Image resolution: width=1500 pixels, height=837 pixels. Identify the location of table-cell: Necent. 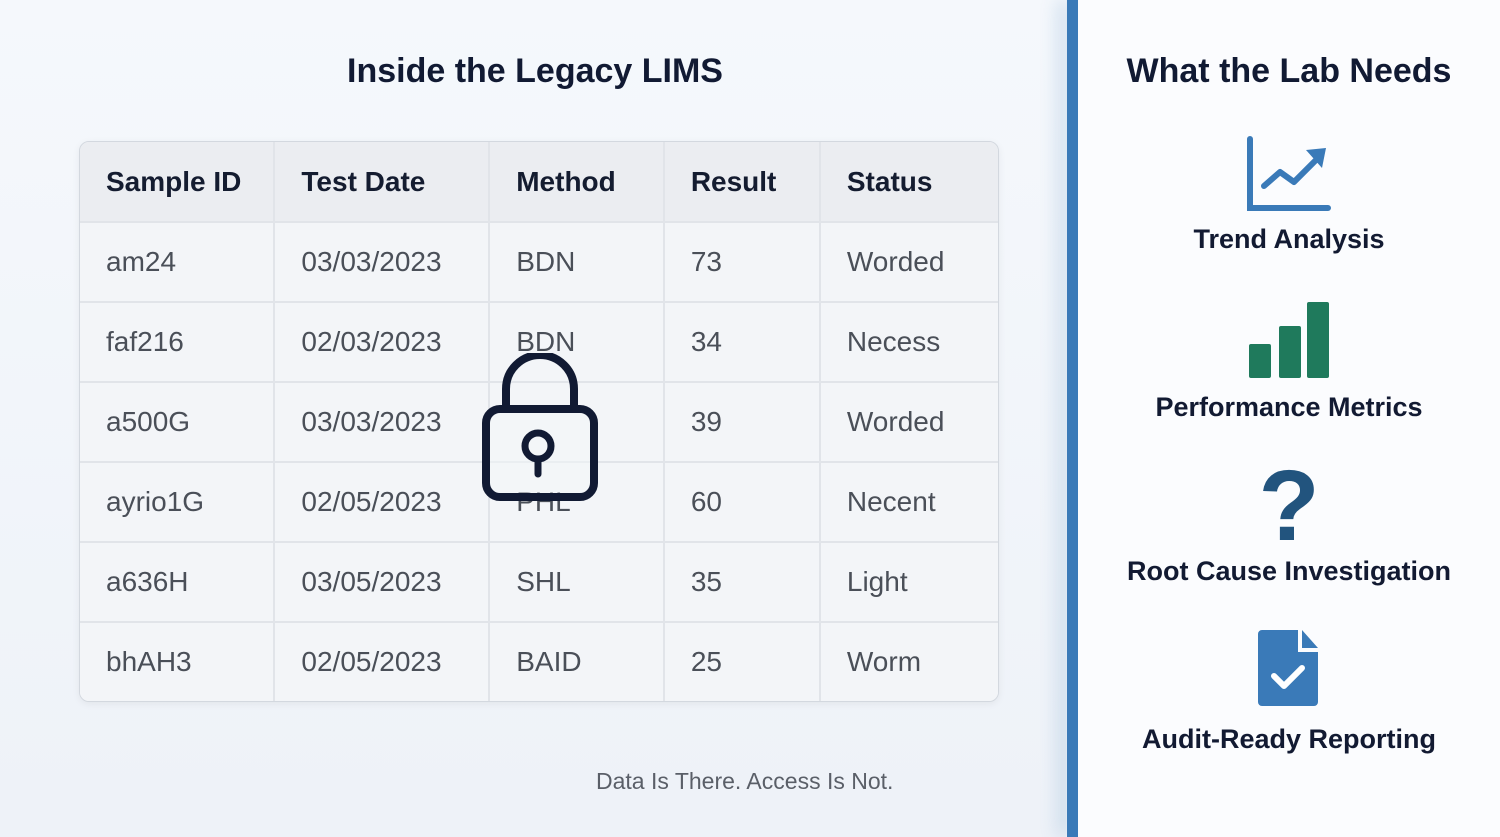
(909, 503).